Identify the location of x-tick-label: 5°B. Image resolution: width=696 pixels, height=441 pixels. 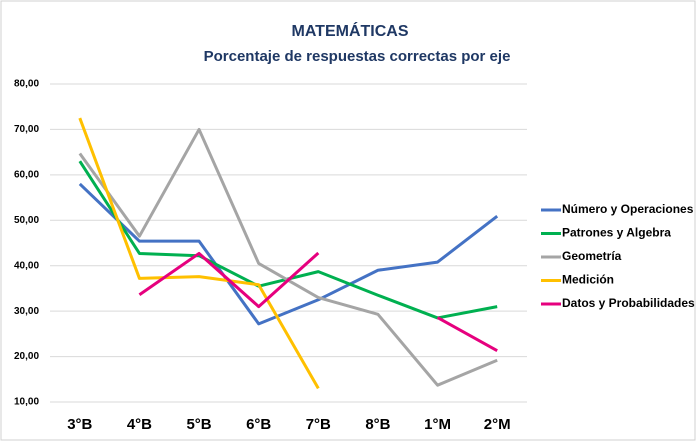
(198, 424).